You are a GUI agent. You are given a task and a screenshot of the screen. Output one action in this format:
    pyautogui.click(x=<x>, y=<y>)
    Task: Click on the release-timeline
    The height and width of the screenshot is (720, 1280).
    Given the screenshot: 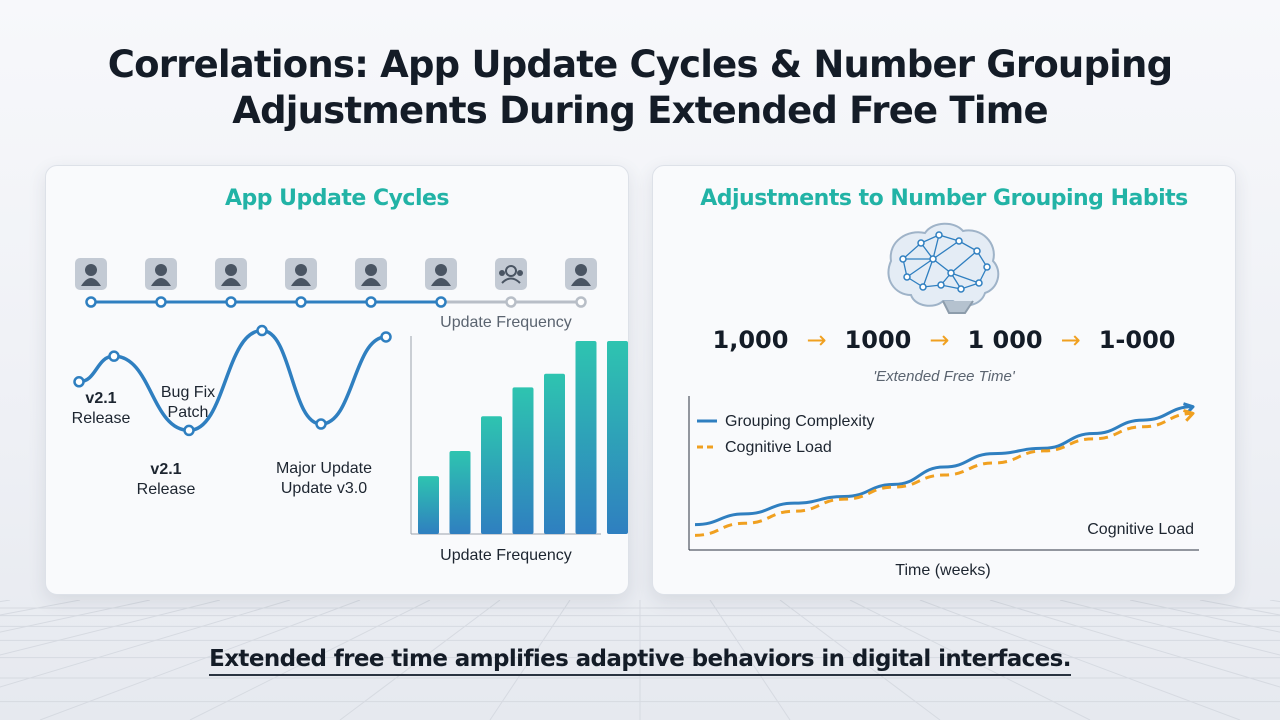 What is the action you would take?
    pyautogui.click(x=336, y=283)
    